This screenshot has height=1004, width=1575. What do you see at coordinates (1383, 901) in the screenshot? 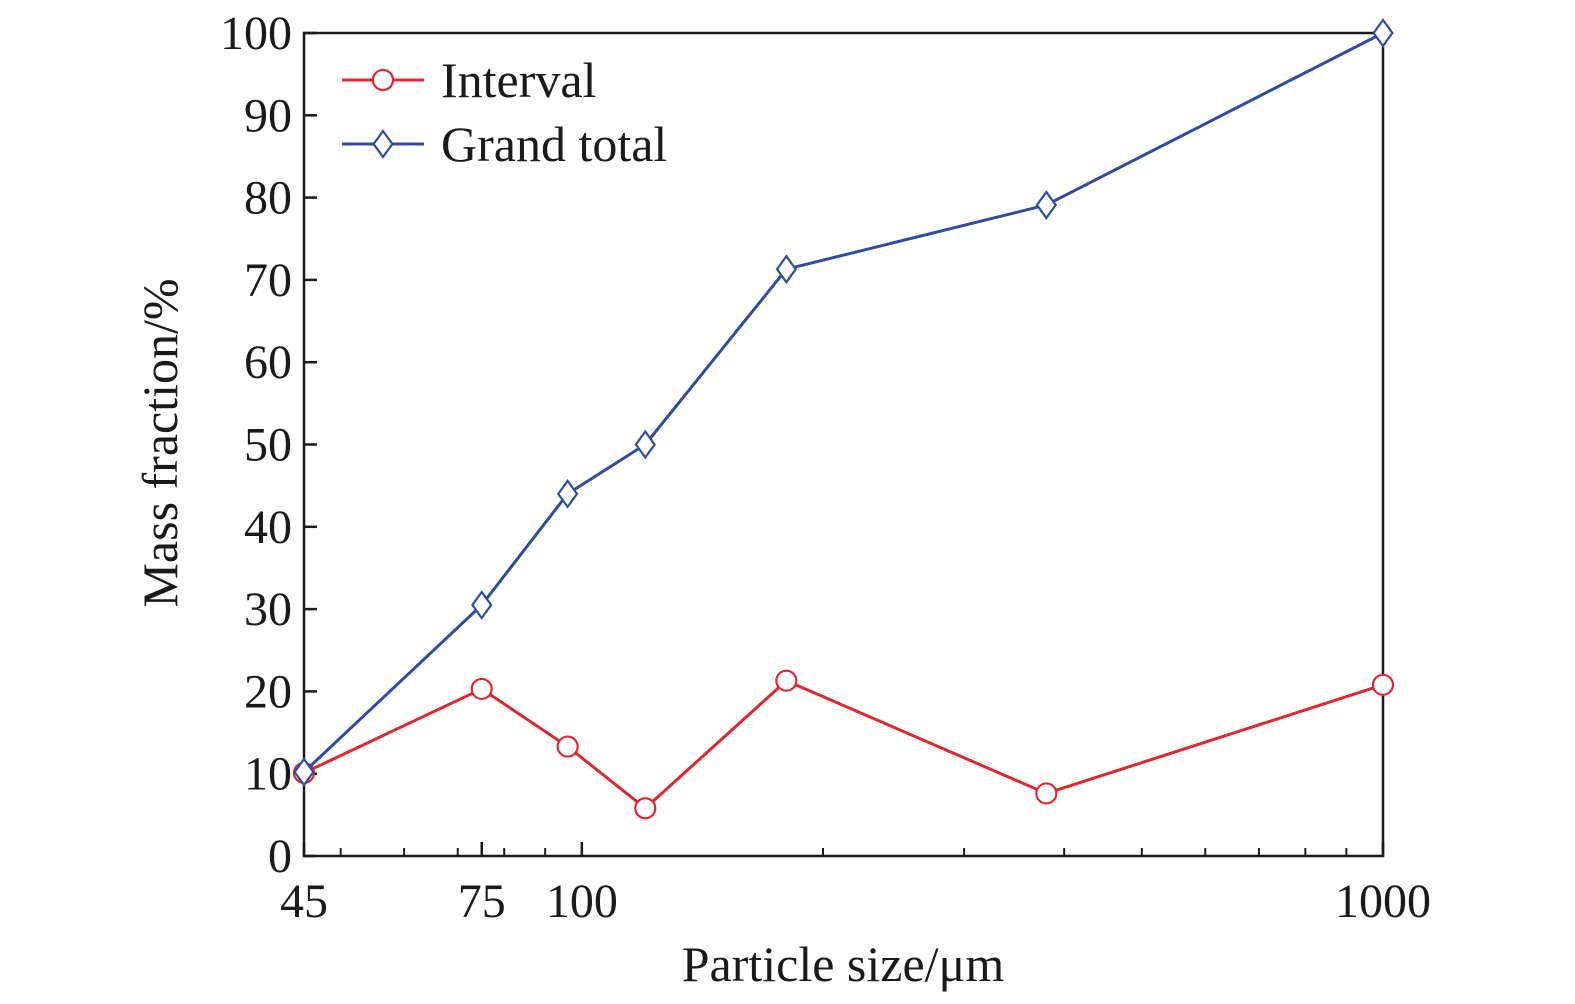
I see `x-tick-label: 1000` at bounding box center [1383, 901].